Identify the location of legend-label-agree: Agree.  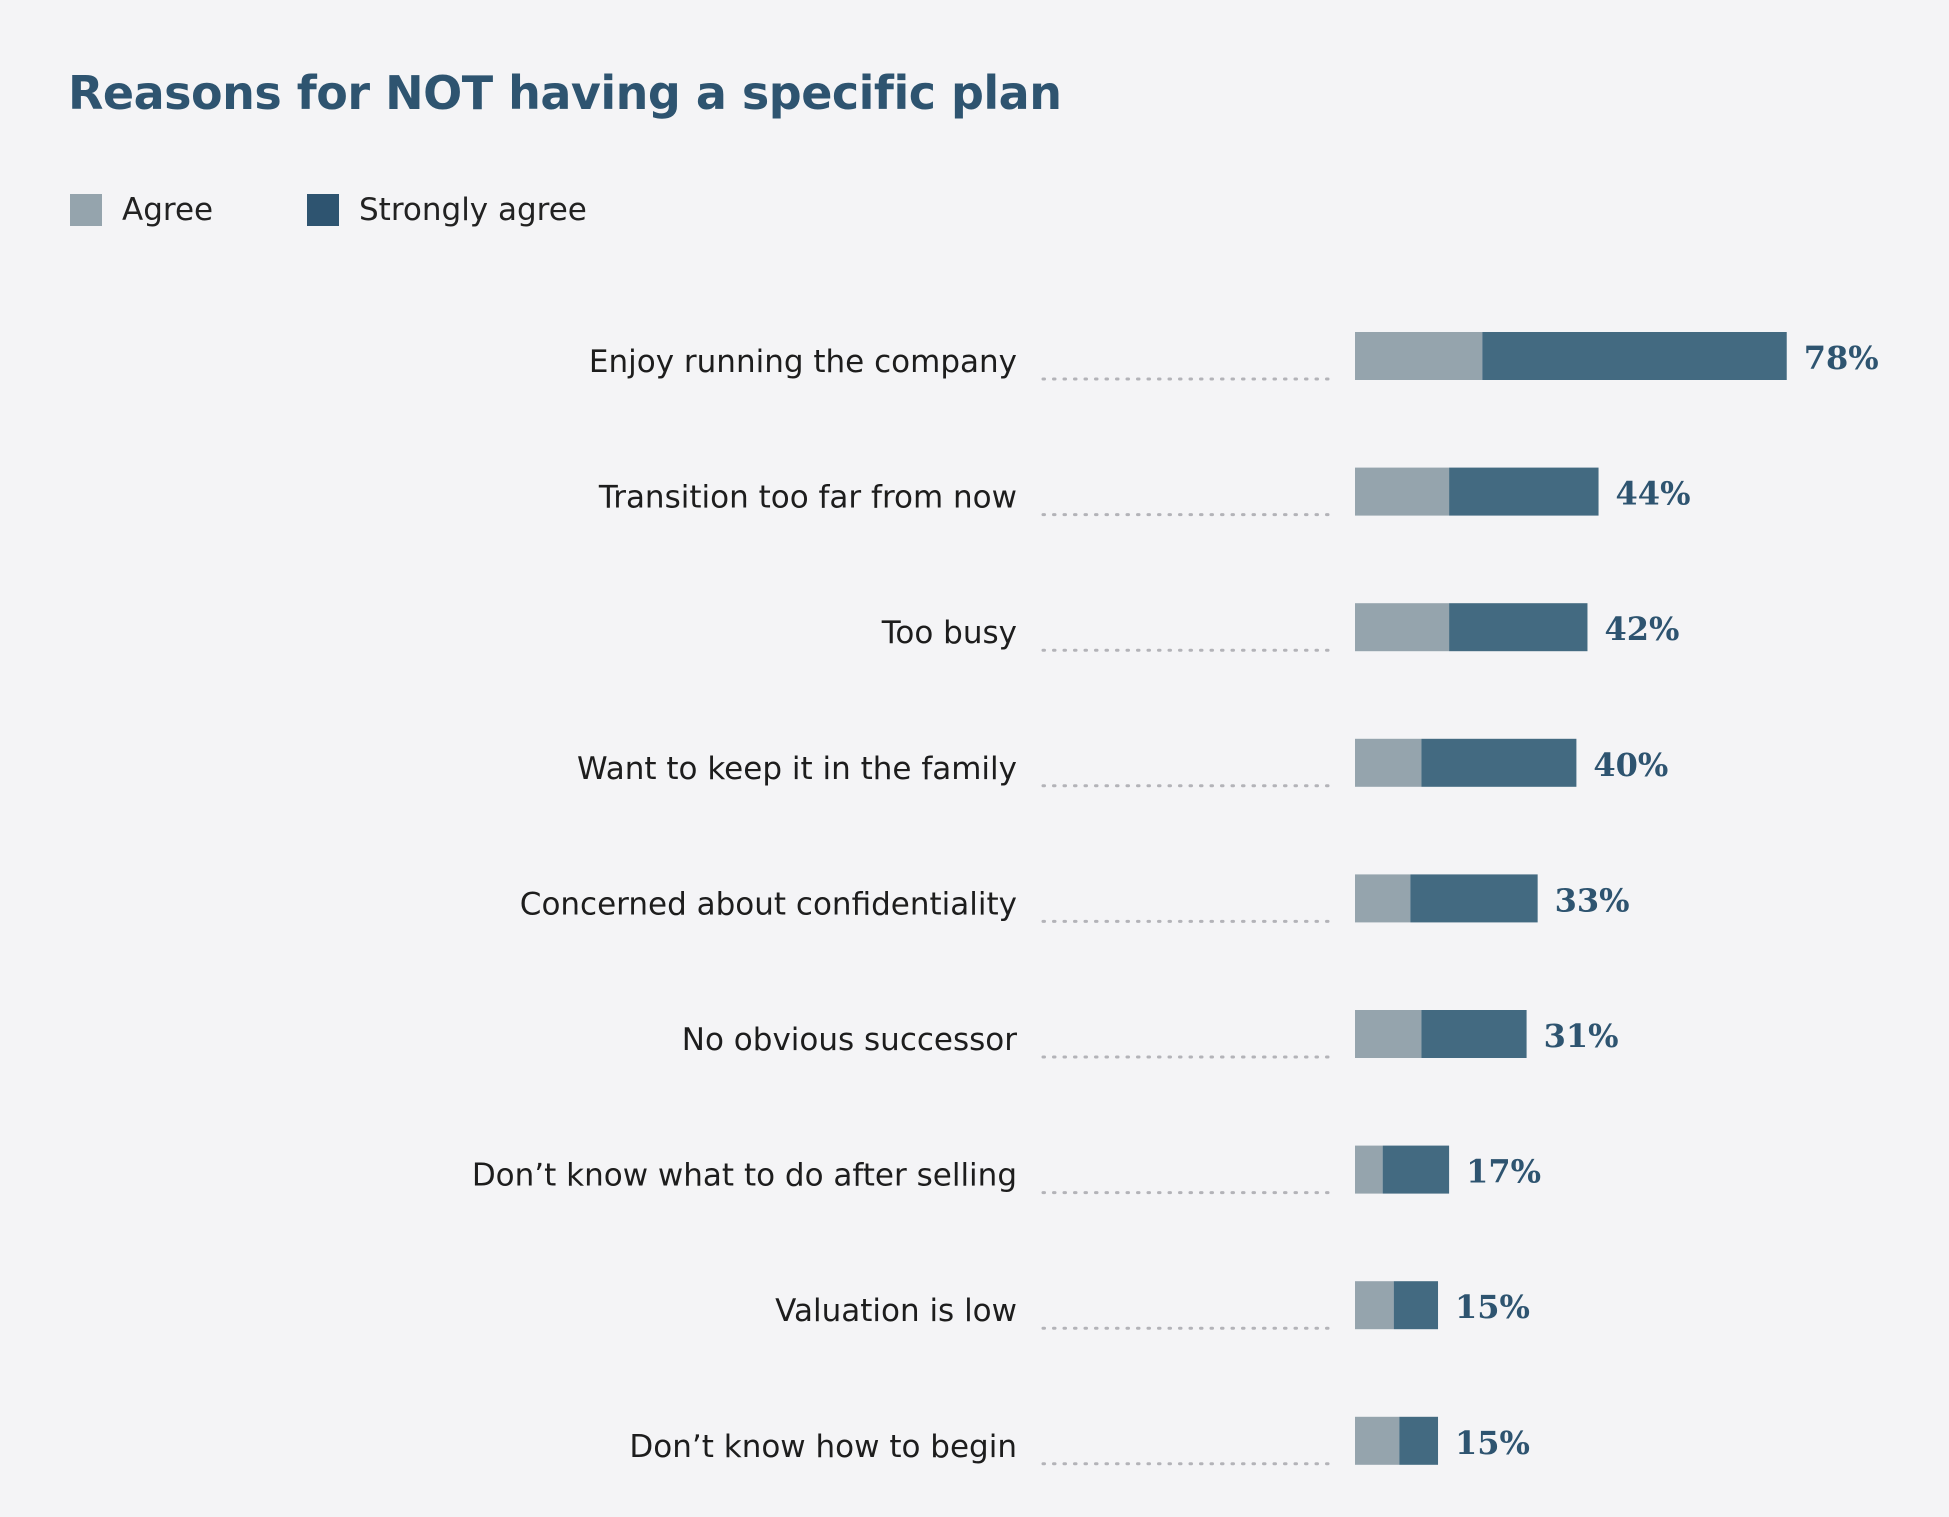
(168, 210).